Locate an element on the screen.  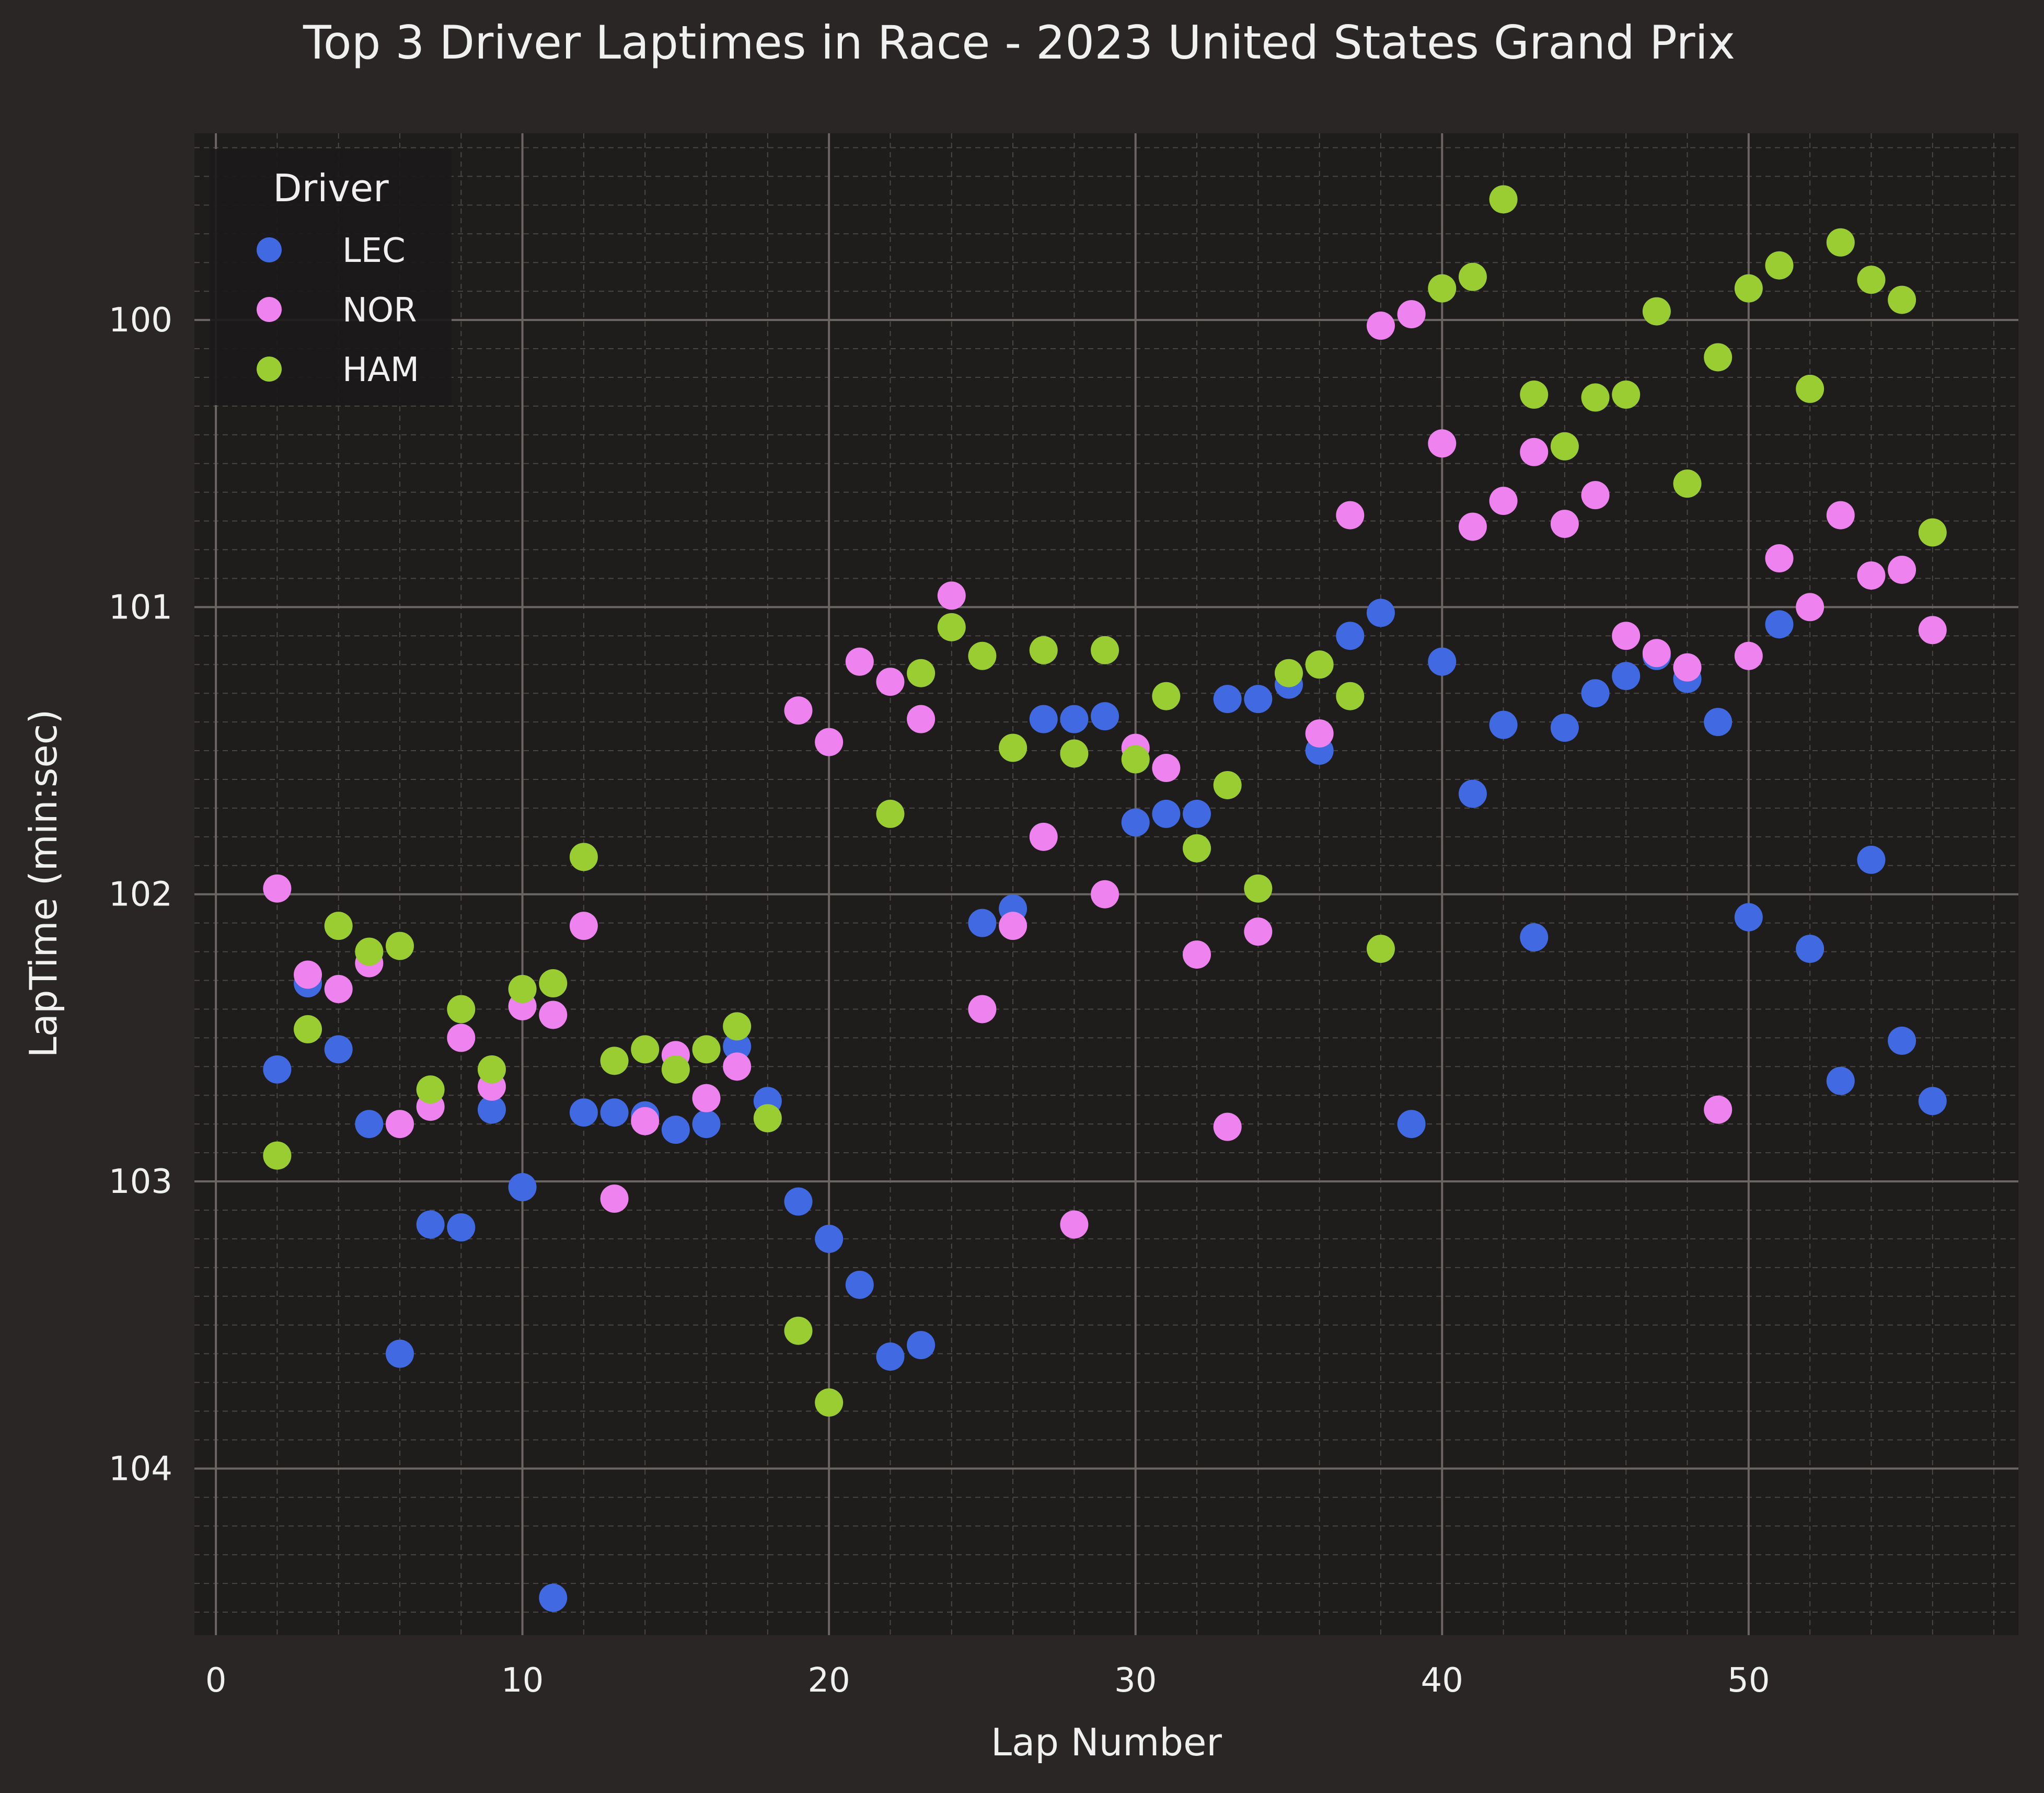
x-tick-label: 30 is located at coordinates (1135, 1681).